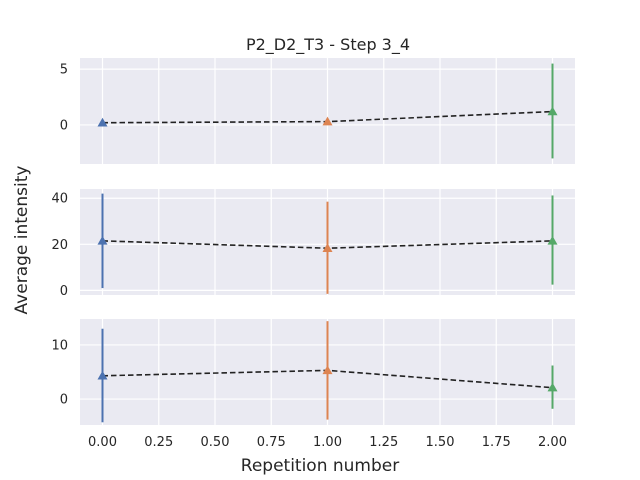 Image resolution: width=640 pixels, height=480 pixels. What do you see at coordinates (496, 442) in the screenshot?
I see `x-tick-label: 1.75` at bounding box center [496, 442].